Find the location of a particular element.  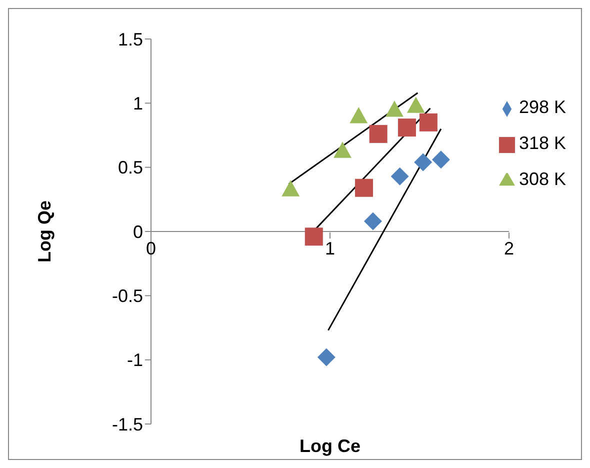

y-tick-label: -1.5 is located at coordinates (127, 424).